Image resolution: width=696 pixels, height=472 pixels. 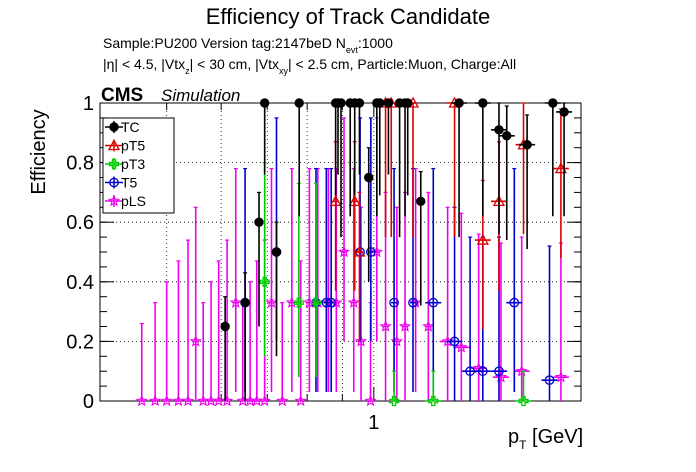 I want to click on y-tick-label: 0, so click(x=88, y=402).